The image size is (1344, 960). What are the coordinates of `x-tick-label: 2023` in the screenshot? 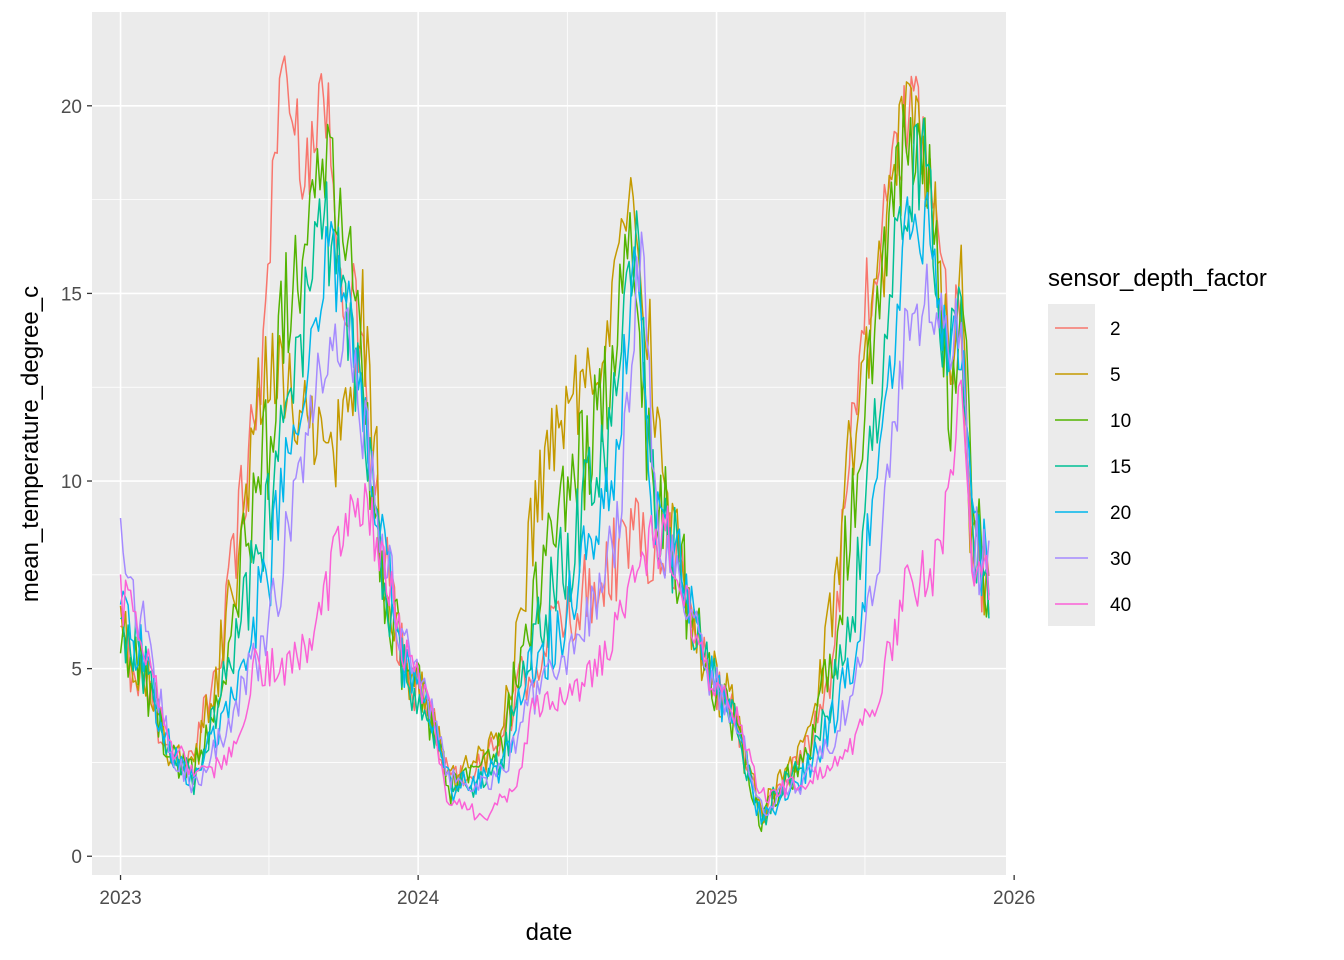 It's located at (120, 898).